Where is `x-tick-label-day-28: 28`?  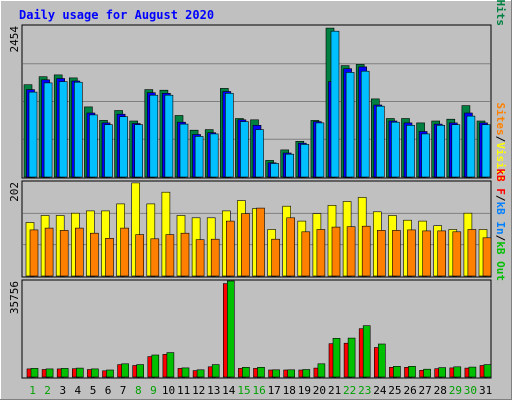 x-tick-label-day-28: 28 is located at coordinates (440, 390).